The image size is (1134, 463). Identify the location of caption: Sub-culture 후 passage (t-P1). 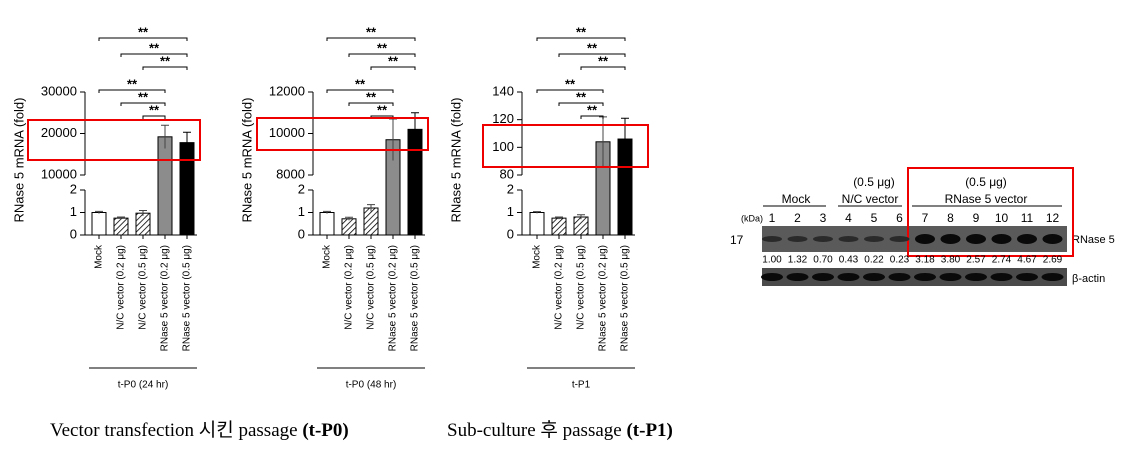
(560, 430).